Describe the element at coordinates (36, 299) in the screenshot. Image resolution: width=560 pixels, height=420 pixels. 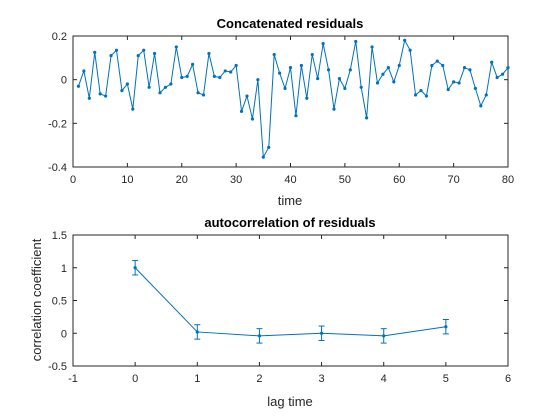
I see `autocorrelation-y-label: correlation coefficient` at that location.